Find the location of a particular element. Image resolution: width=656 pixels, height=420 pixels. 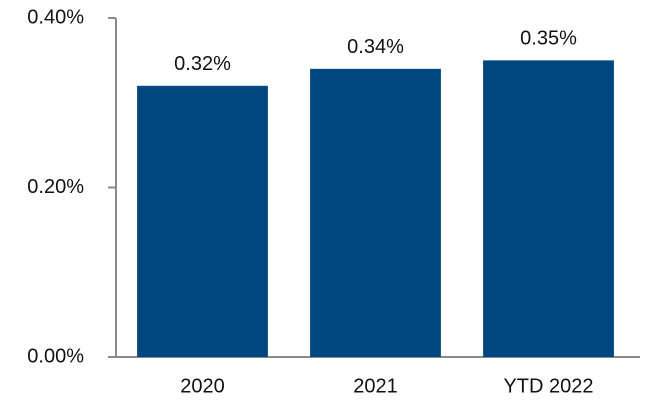

x-tick-label: 2021 is located at coordinates (375, 386).